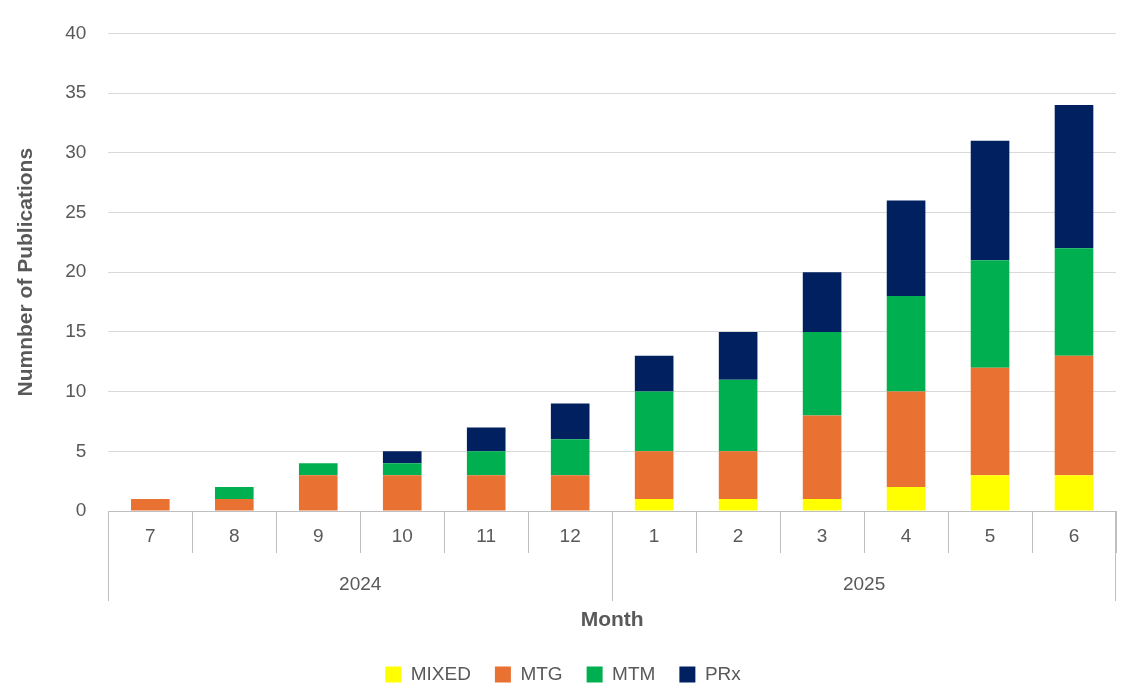 This screenshot has width=1124, height=694. I want to click on legend-label: PRx, so click(723, 673).